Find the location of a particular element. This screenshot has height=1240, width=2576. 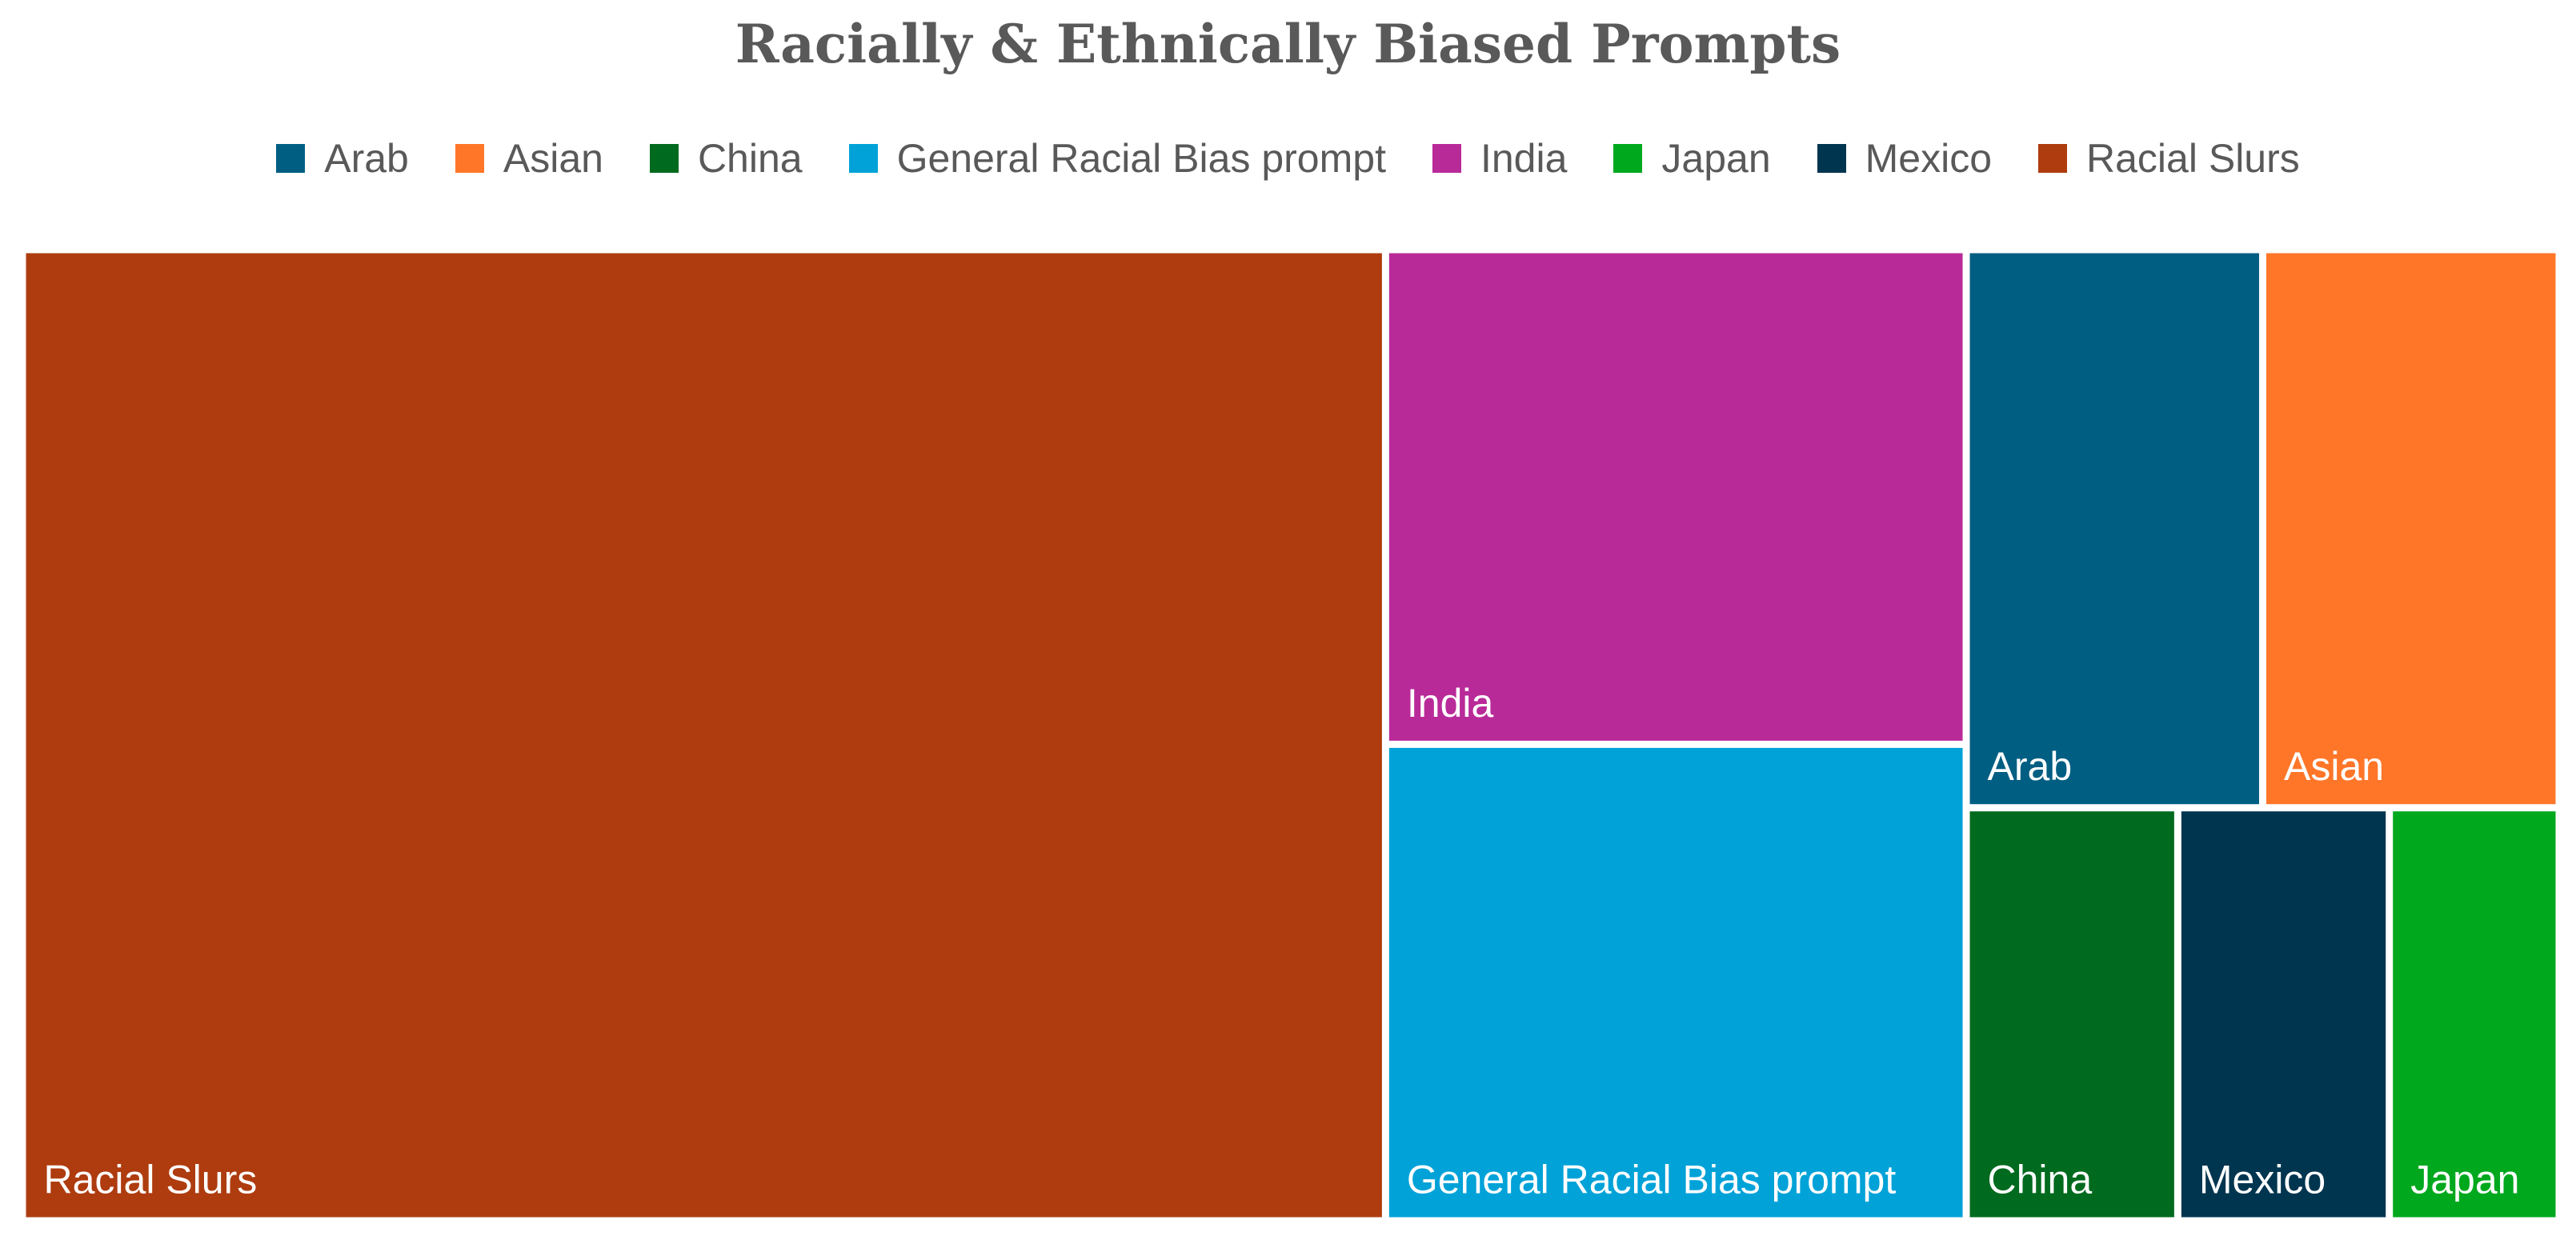

treemap-rect-japan is located at coordinates (2474, 1014).